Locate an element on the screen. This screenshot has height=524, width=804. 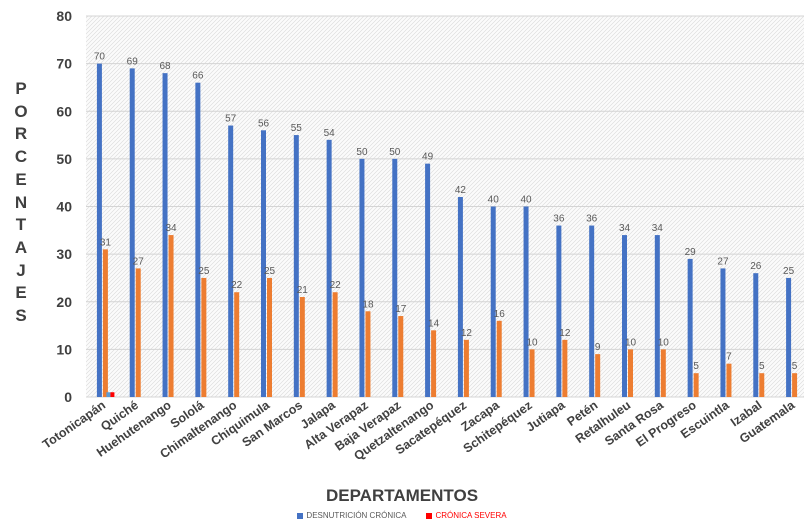
y-tick-label: 10 is located at coordinates (64, 349).